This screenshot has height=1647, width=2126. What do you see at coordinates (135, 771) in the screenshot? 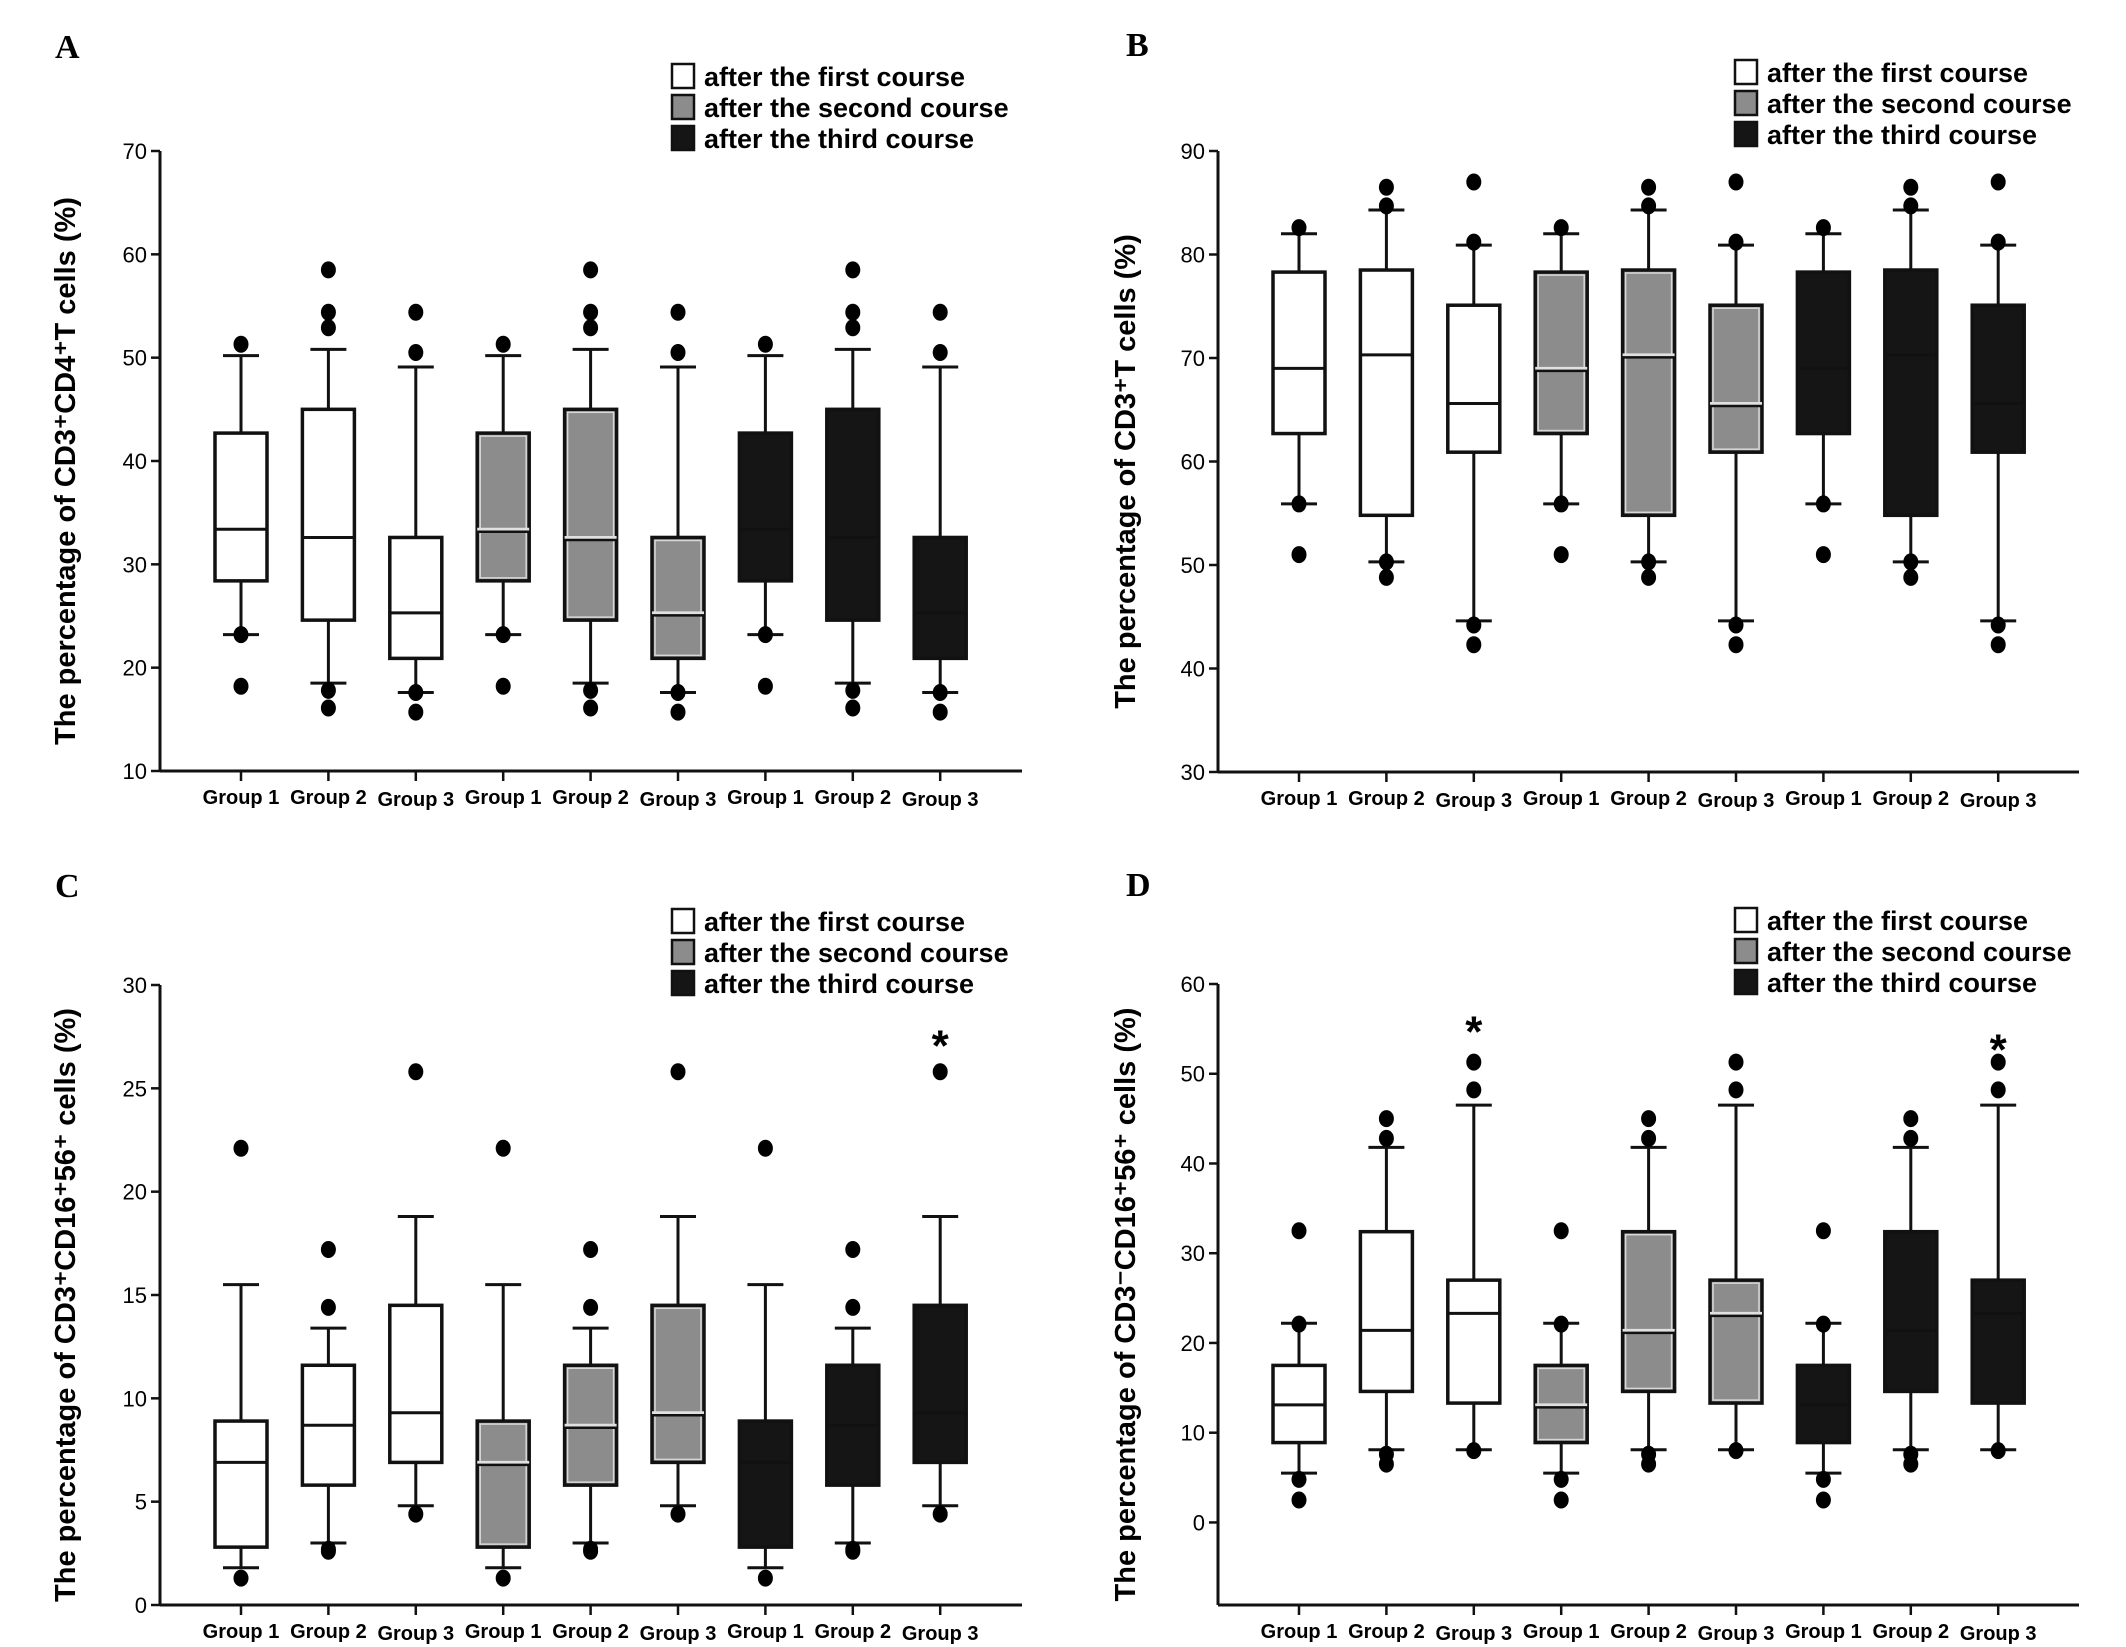
I see `y-tick-label: 10` at bounding box center [135, 771].